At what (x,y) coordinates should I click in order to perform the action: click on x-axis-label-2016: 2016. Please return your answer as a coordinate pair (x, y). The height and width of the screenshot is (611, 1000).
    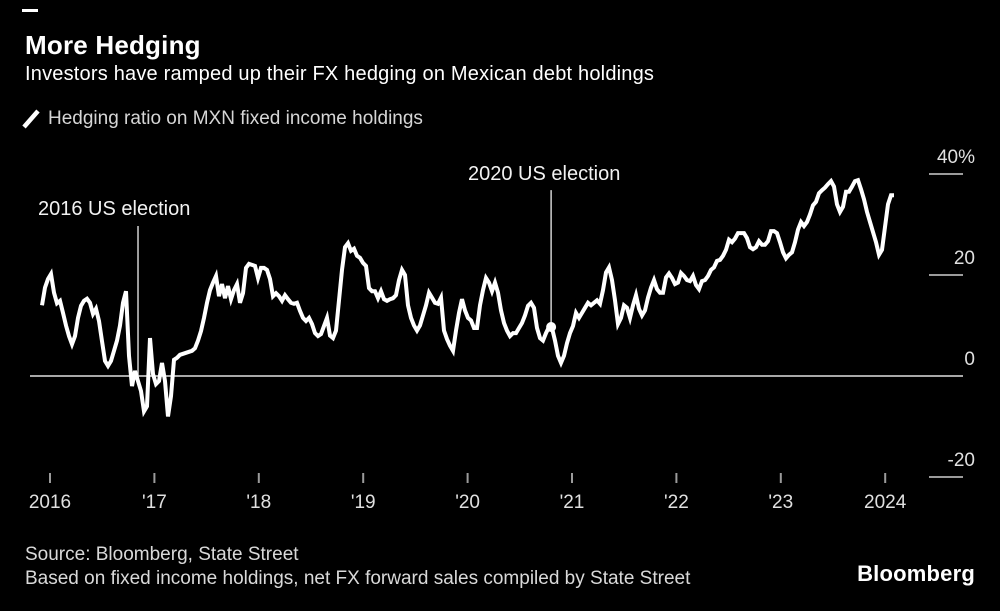
    Looking at the image, I should click on (50, 502).